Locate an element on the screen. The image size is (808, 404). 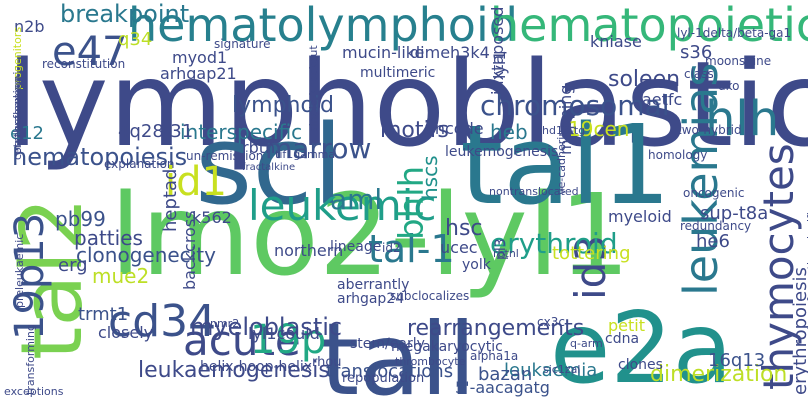
cloud-word: homology is located at coordinates (678, 155).